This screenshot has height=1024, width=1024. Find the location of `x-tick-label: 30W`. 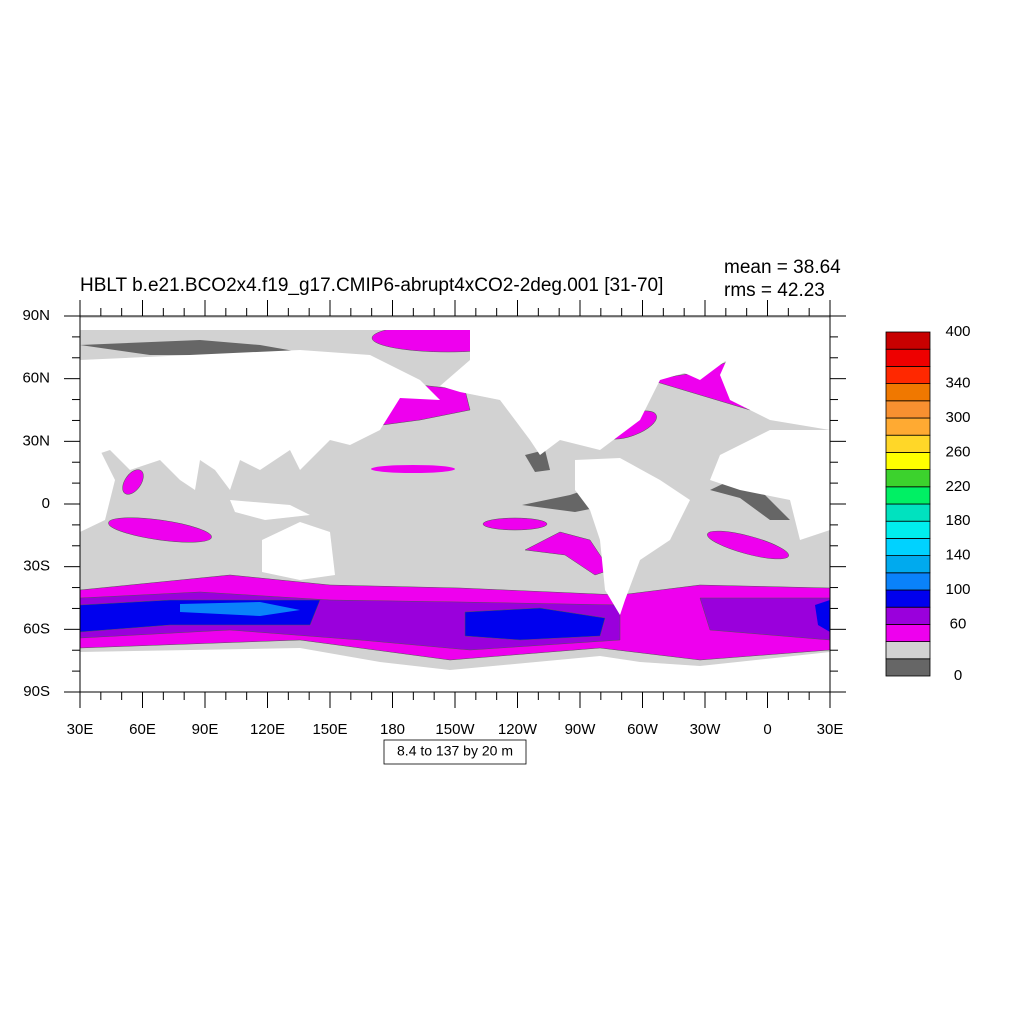

x-tick-label: 30W is located at coordinates (706, 729).